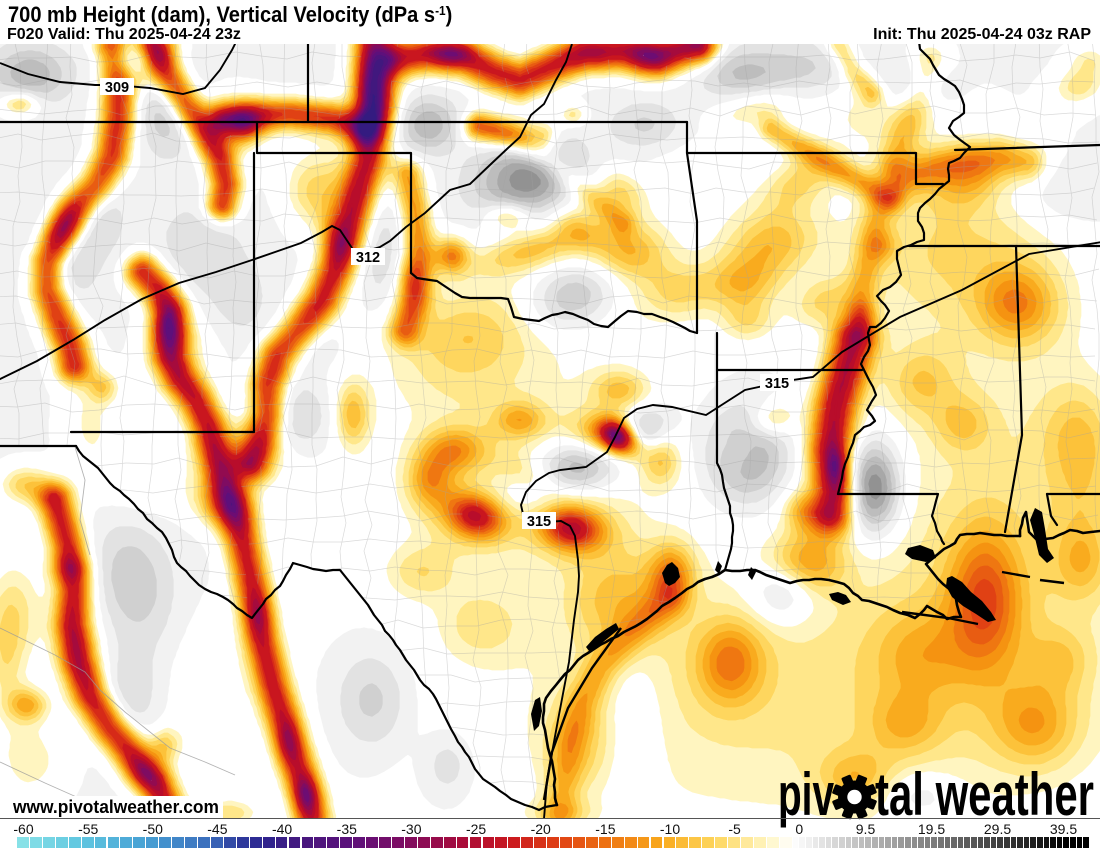 This screenshot has width=1100, height=850. What do you see at coordinates (806, 794) in the screenshot?
I see `svg-text: piv` at bounding box center [806, 794].